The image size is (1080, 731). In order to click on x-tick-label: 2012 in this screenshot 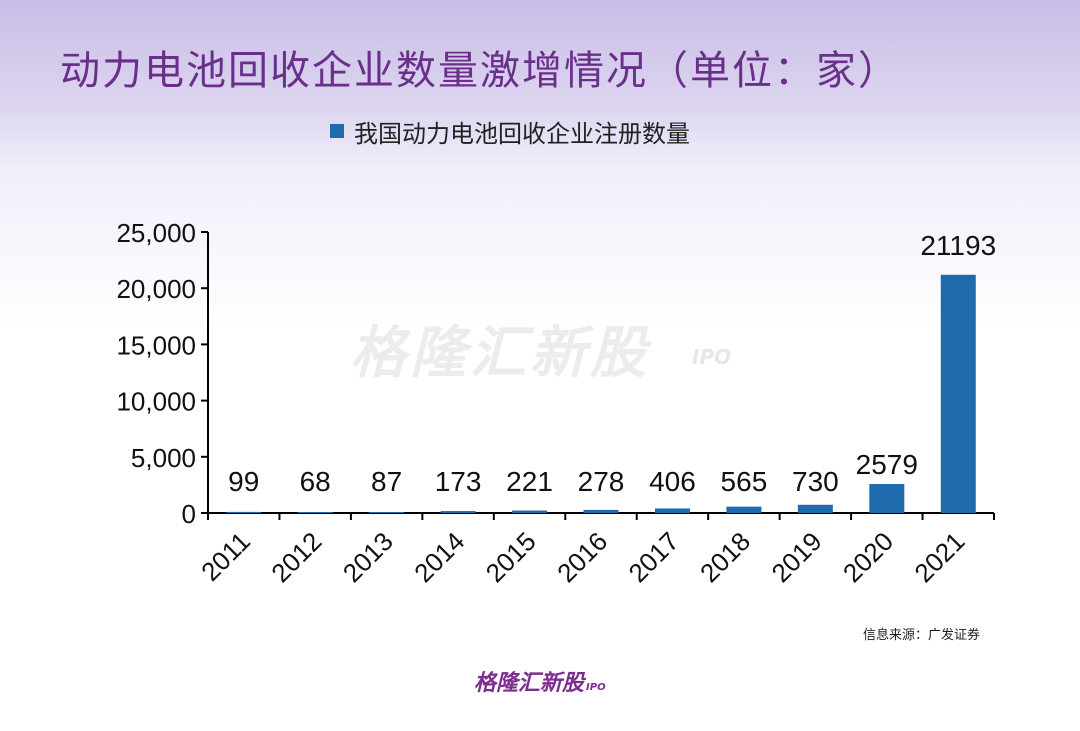, I will do `click(296, 557)`.